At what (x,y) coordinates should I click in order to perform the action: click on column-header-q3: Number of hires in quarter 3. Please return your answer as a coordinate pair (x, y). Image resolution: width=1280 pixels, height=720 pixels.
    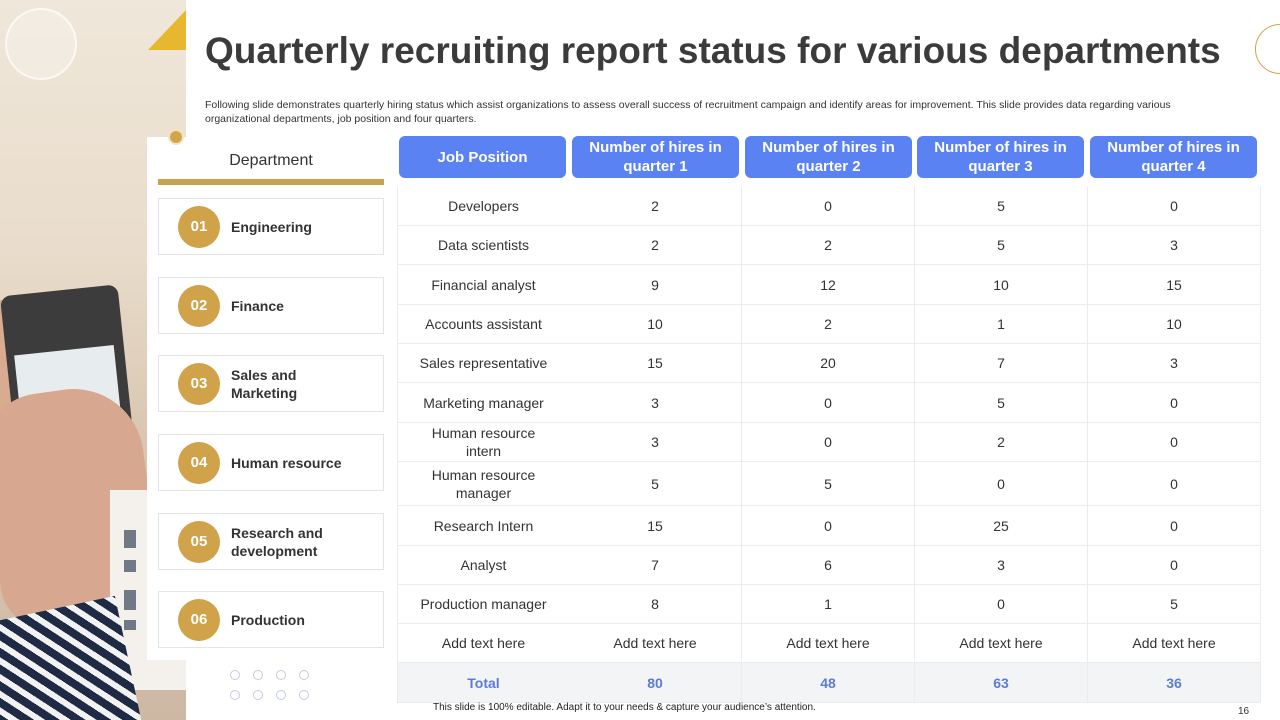
    Looking at the image, I should click on (1000, 157).